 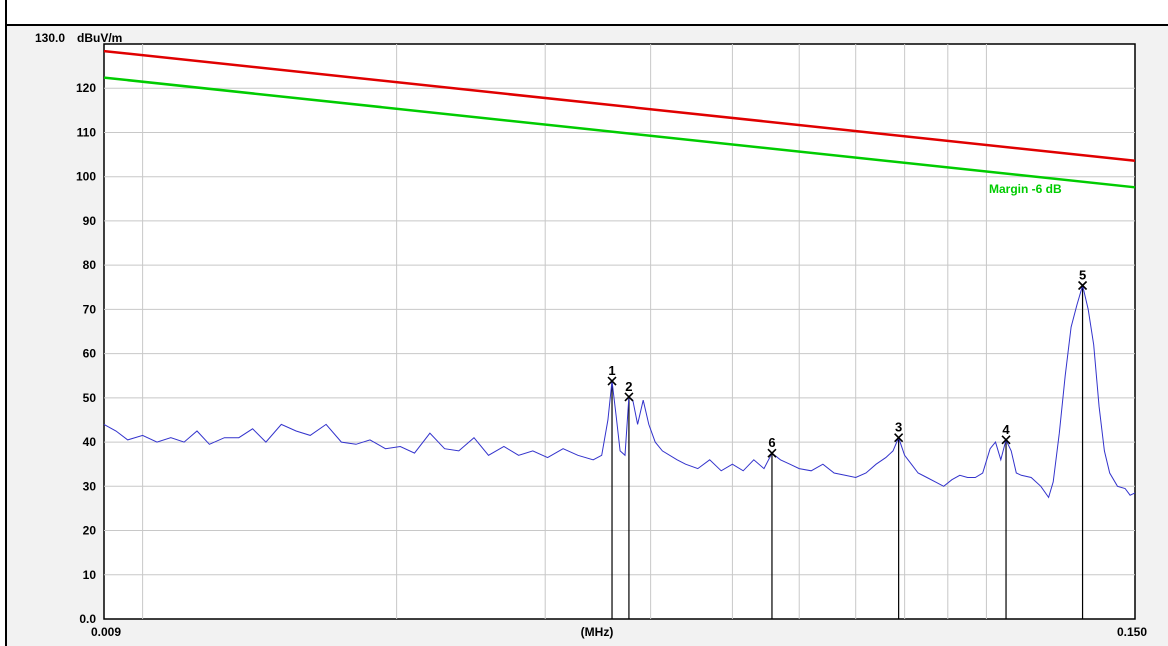 What do you see at coordinates (1132, 632) in the screenshot?
I see `x-tick-label: 0.150` at bounding box center [1132, 632].